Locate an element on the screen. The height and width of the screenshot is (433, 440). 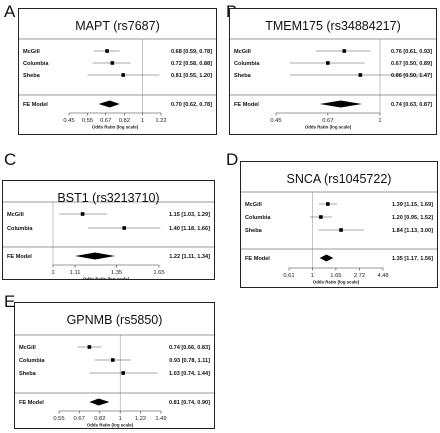
gene-title: BST1 (rs3213710) is located at coordinates (108, 198).